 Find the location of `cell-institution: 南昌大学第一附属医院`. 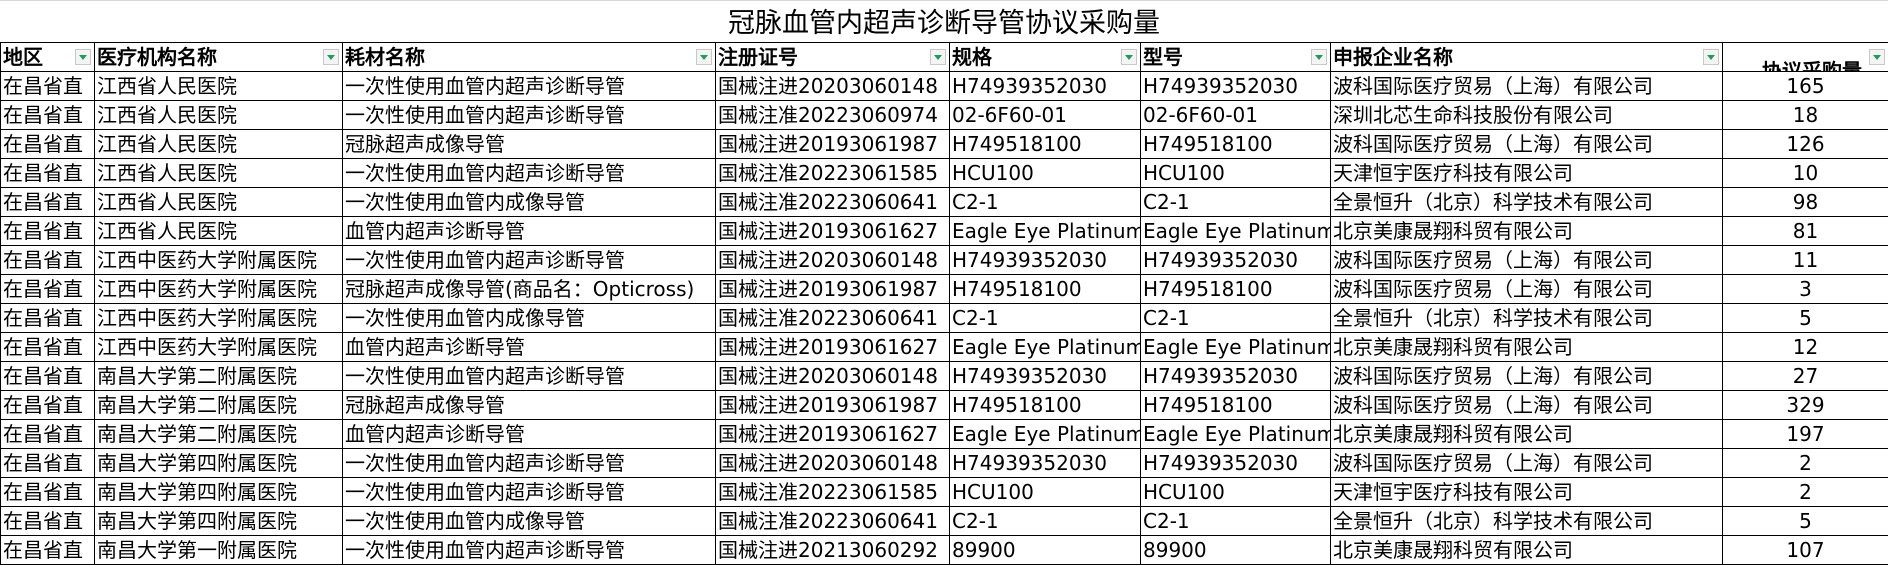

cell-institution: 南昌大学第一附属医院 is located at coordinates (218, 550).